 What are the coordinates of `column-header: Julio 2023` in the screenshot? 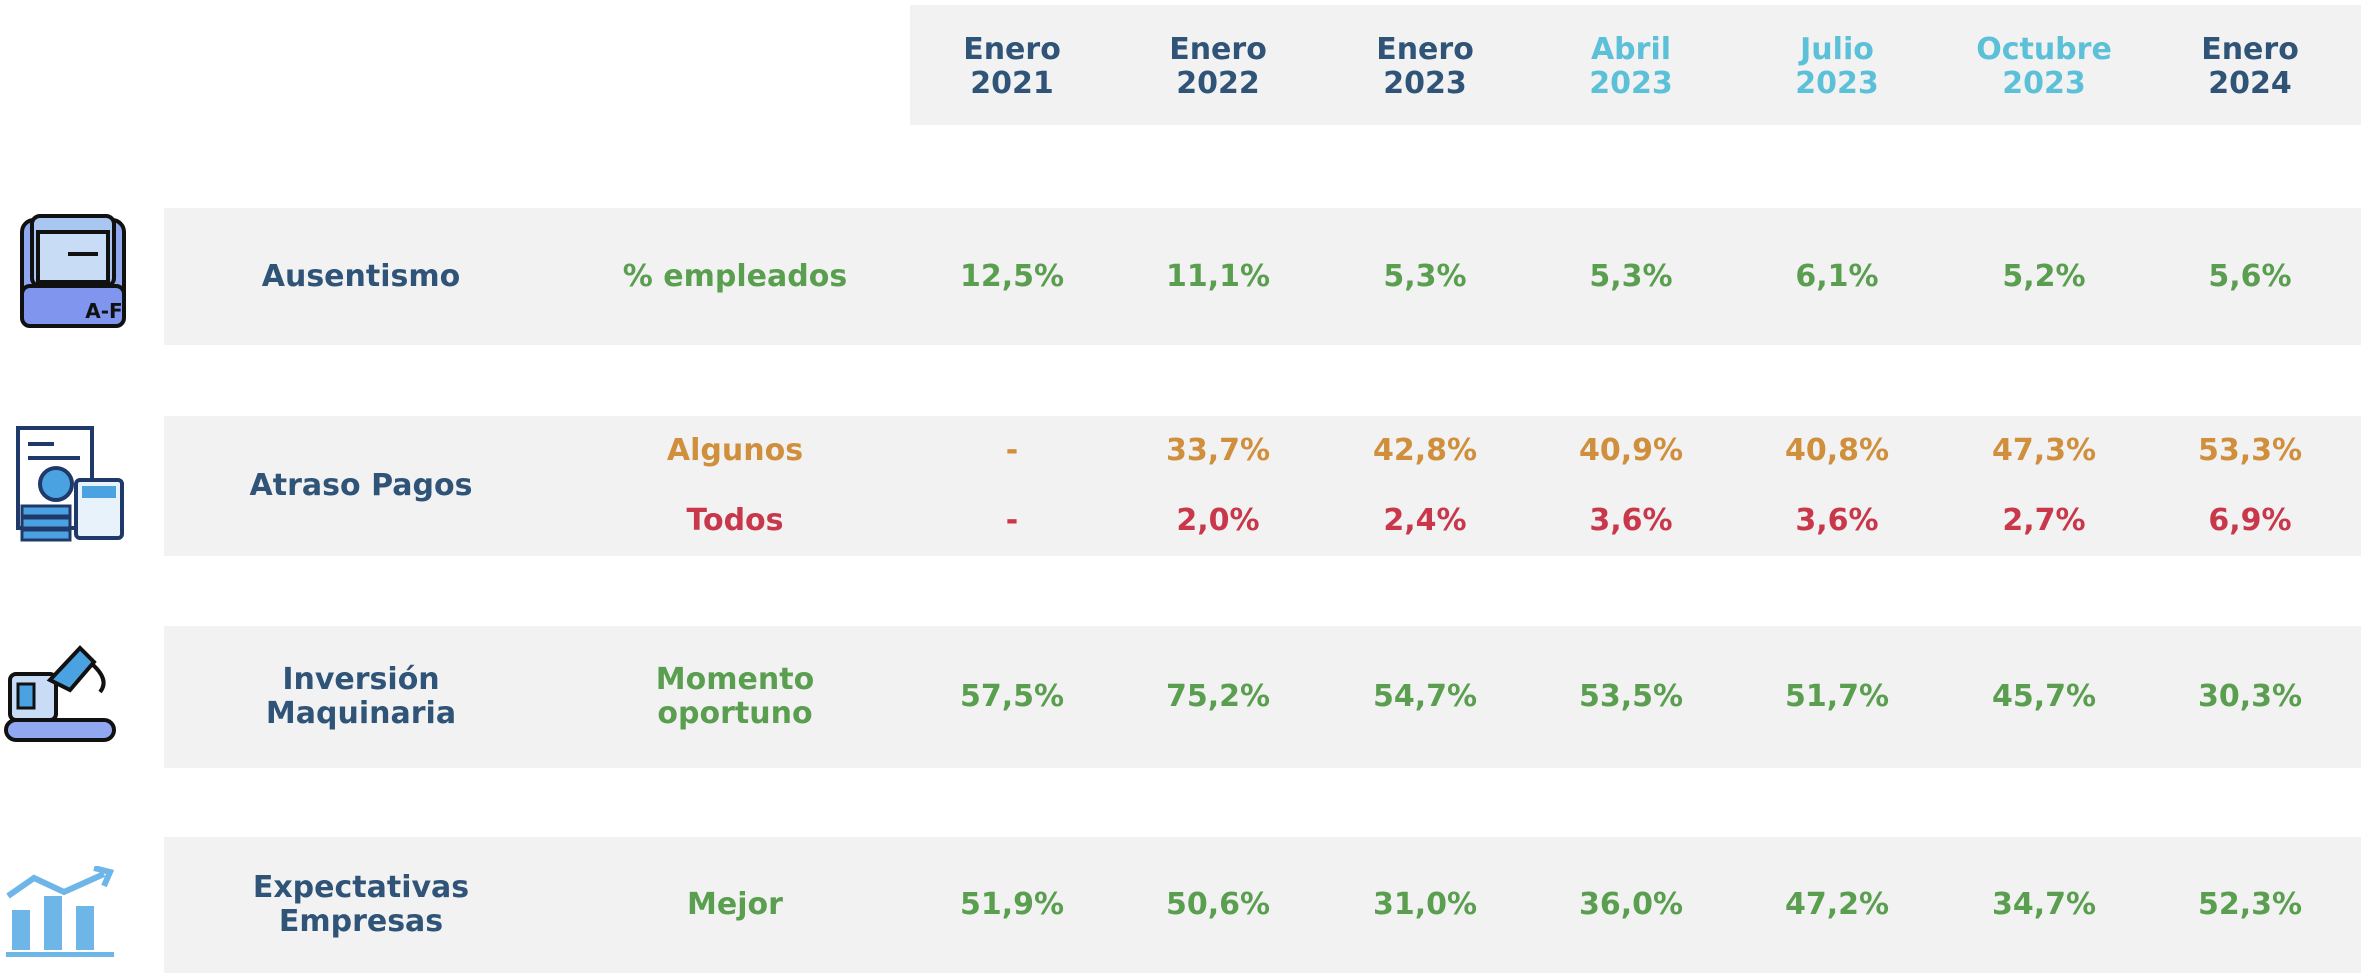 It's located at (1837, 67).